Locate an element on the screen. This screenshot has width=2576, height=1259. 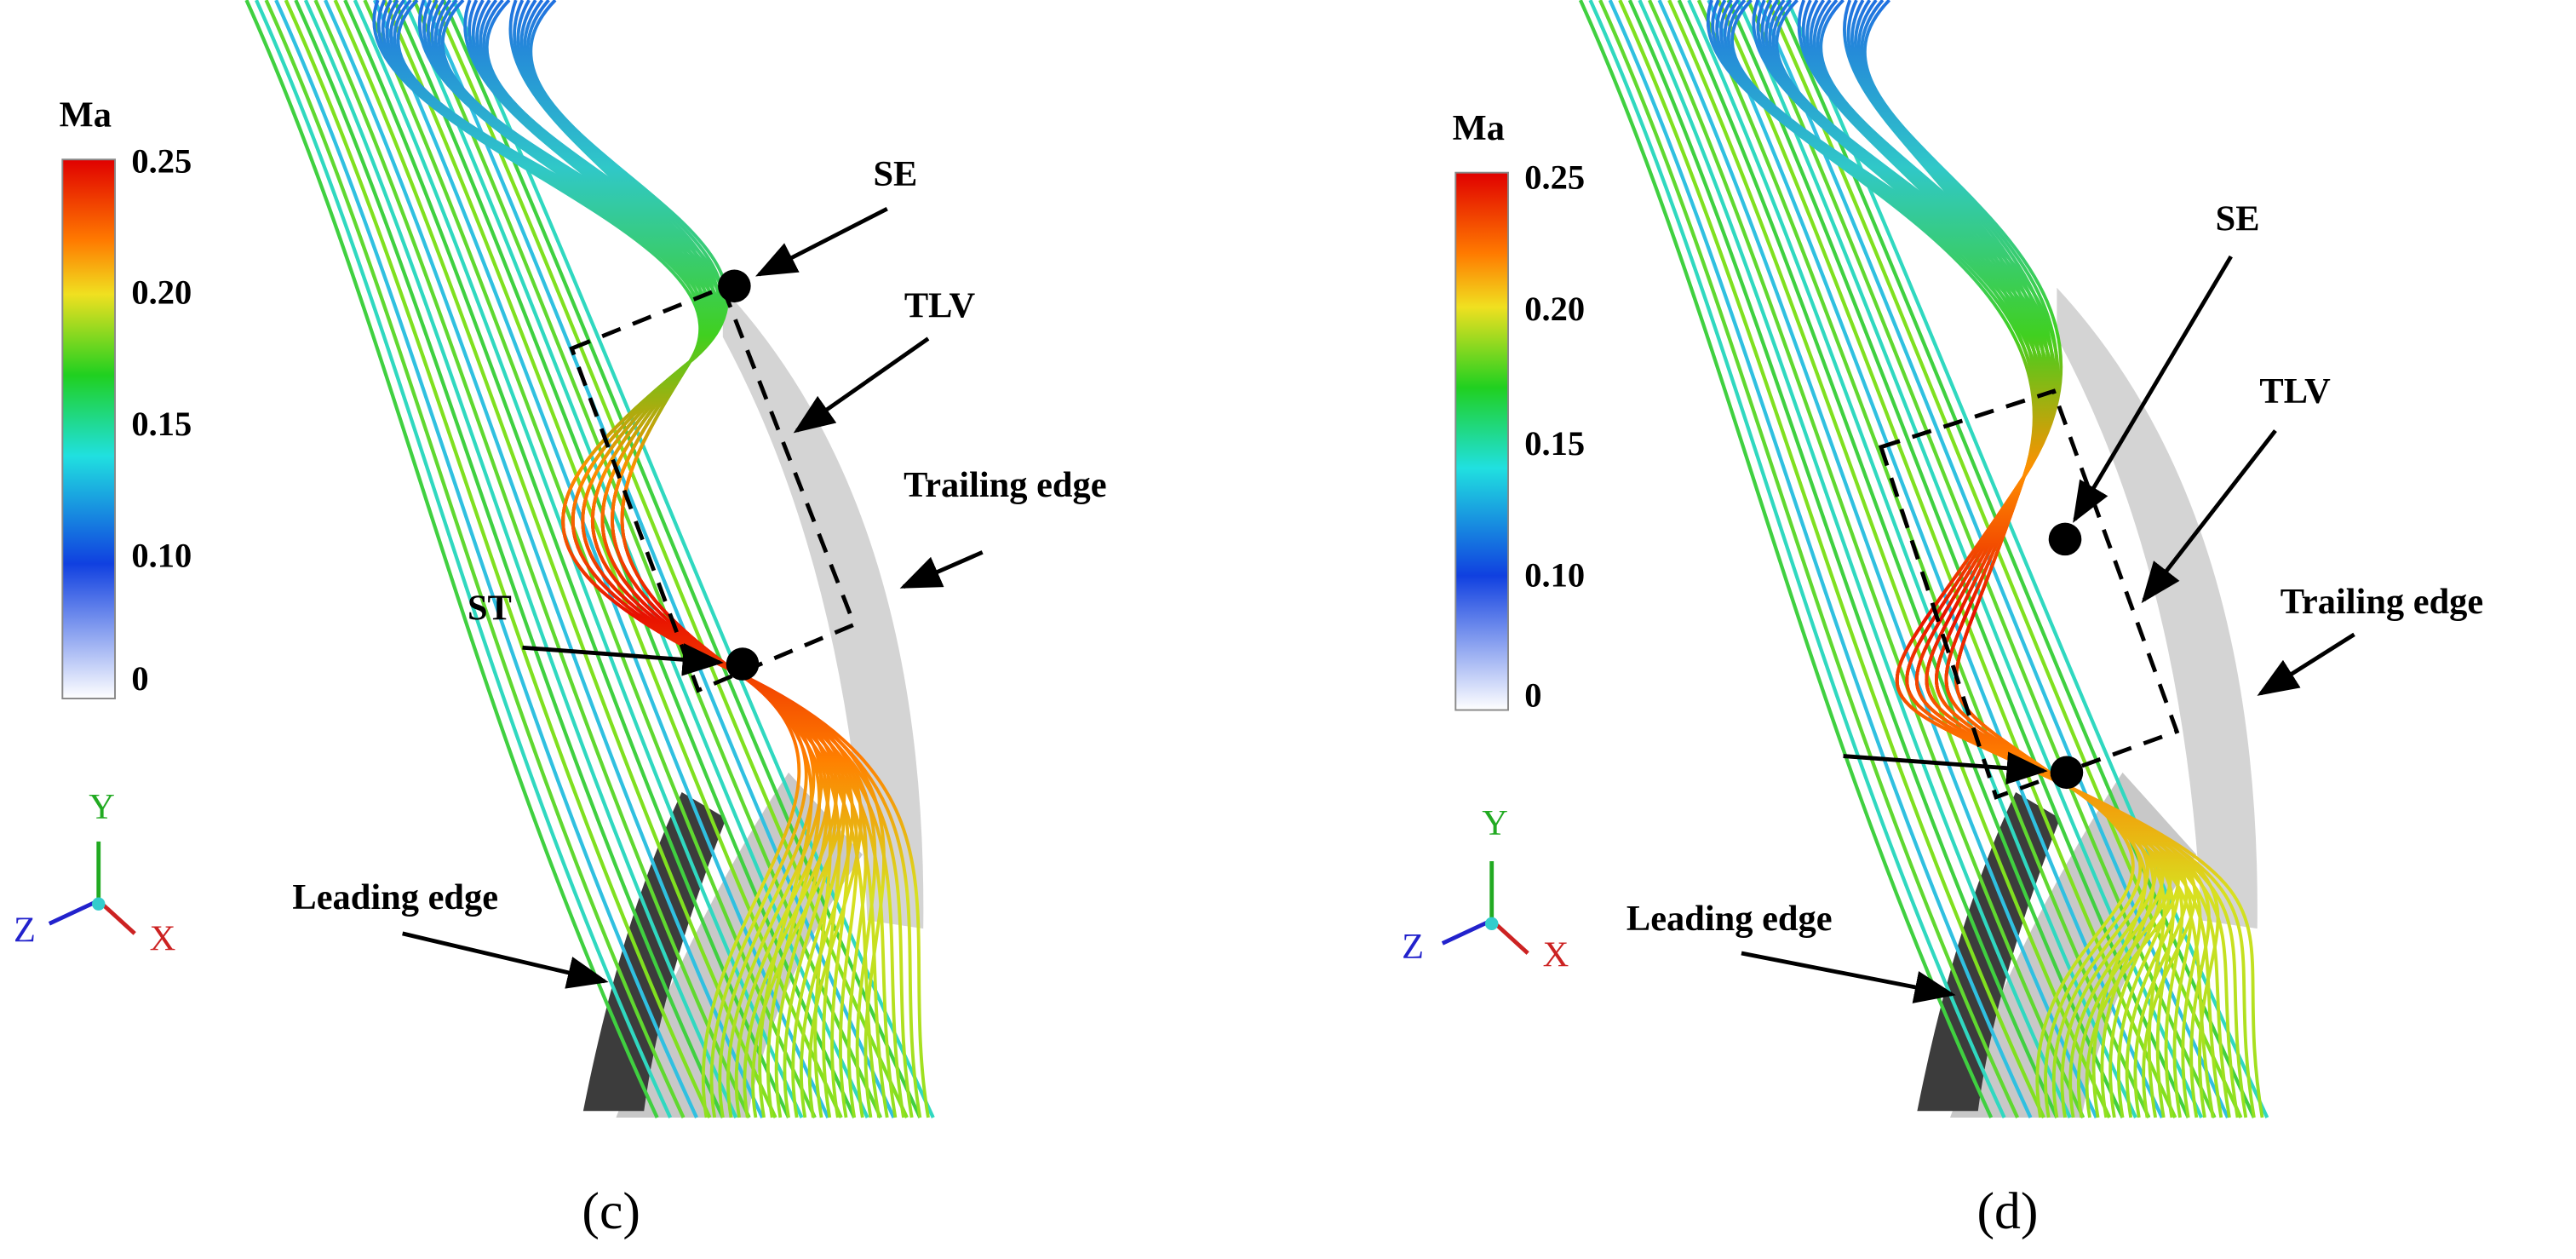
caption: (d) is located at coordinates (2008, 1211).